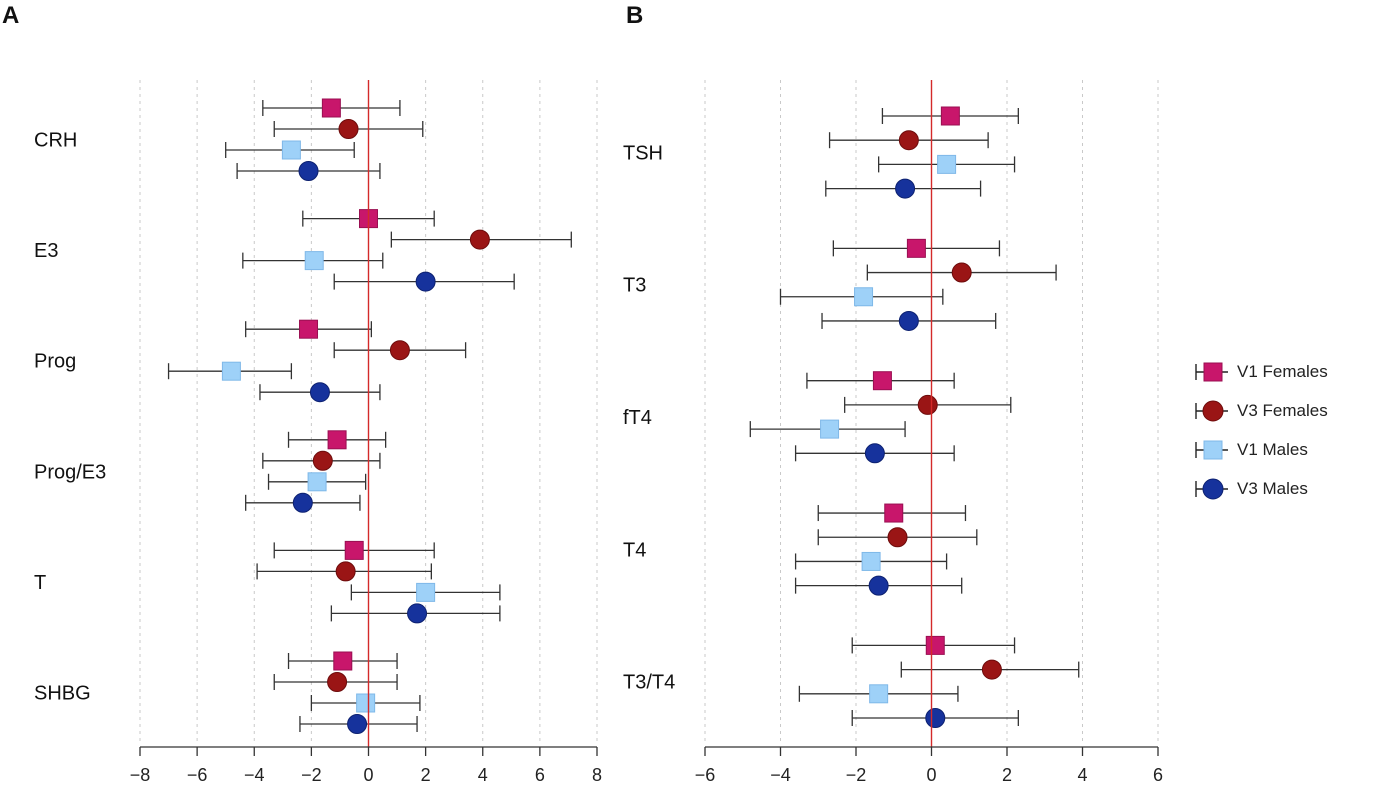  What do you see at coordinates (322, 460) in the screenshot?
I see `point-a-prog-e3-v3-females` at bounding box center [322, 460].